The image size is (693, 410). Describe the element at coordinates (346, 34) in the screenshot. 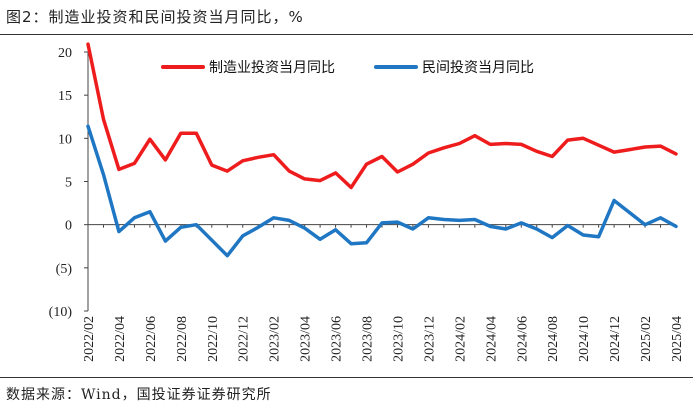

I see `title-divider` at that location.